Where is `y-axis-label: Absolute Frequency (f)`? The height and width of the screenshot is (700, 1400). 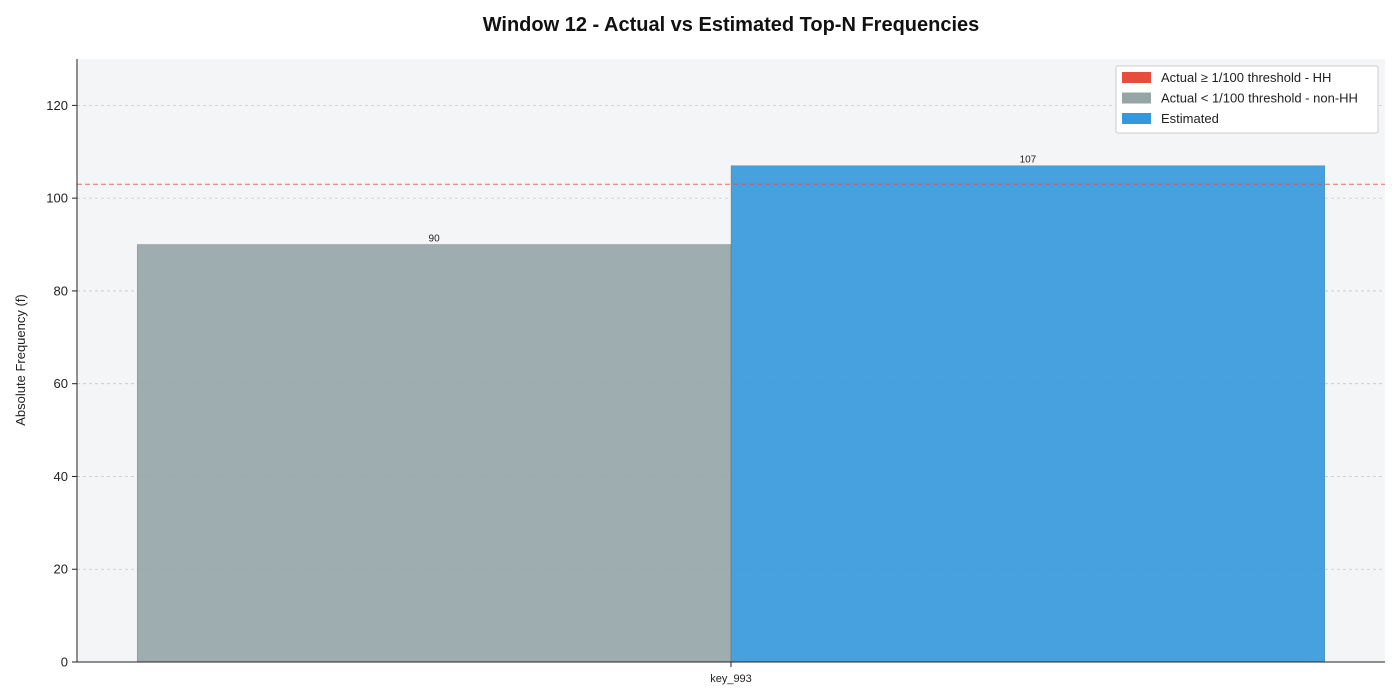
y-axis-label: Absolute Frequency (f) is located at coordinates (20, 360).